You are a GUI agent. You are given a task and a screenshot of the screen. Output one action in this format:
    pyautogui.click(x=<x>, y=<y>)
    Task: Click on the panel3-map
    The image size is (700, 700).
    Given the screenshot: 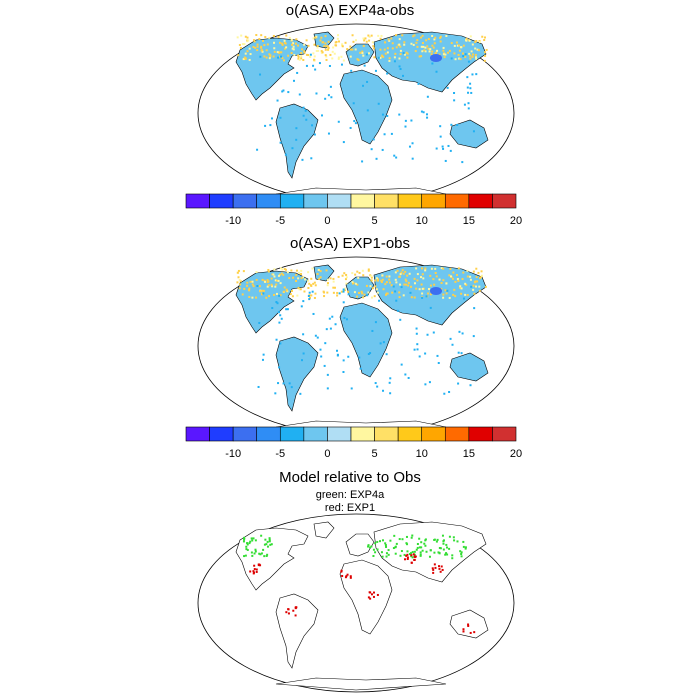 What is the action you would take?
    pyautogui.click(x=356, y=603)
    